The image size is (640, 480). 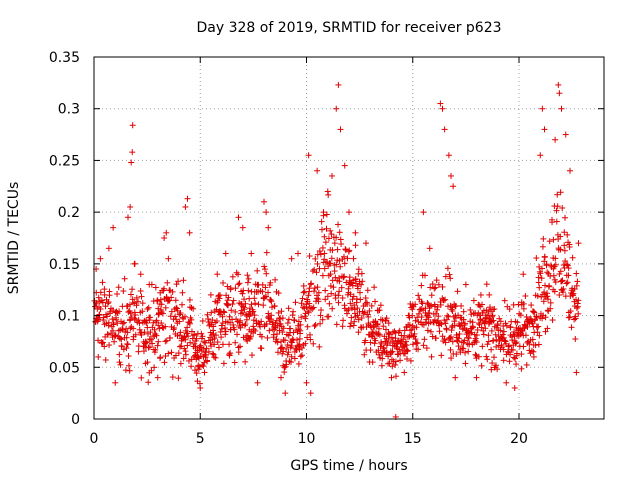 What do you see at coordinates (64, 58) in the screenshot?
I see `y-tick-label: 0.35` at bounding box center [64, 58].